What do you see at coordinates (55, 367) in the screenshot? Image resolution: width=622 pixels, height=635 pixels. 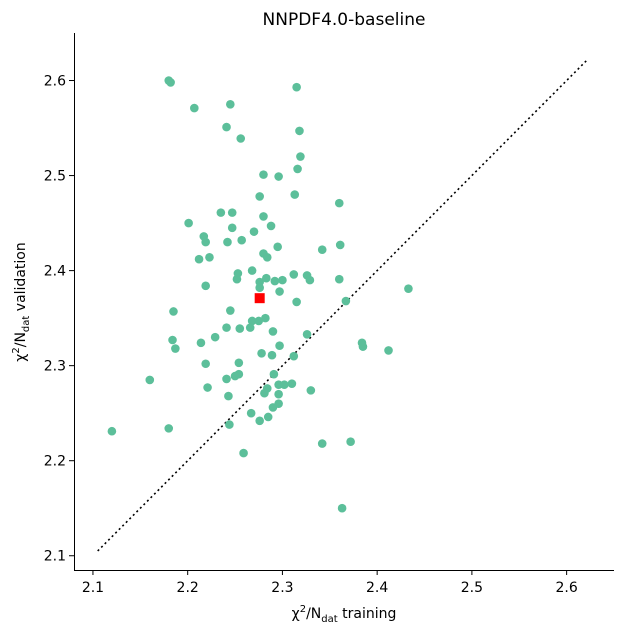 I see `y-tick-label: 2.3` at bounding box center [55, 367].